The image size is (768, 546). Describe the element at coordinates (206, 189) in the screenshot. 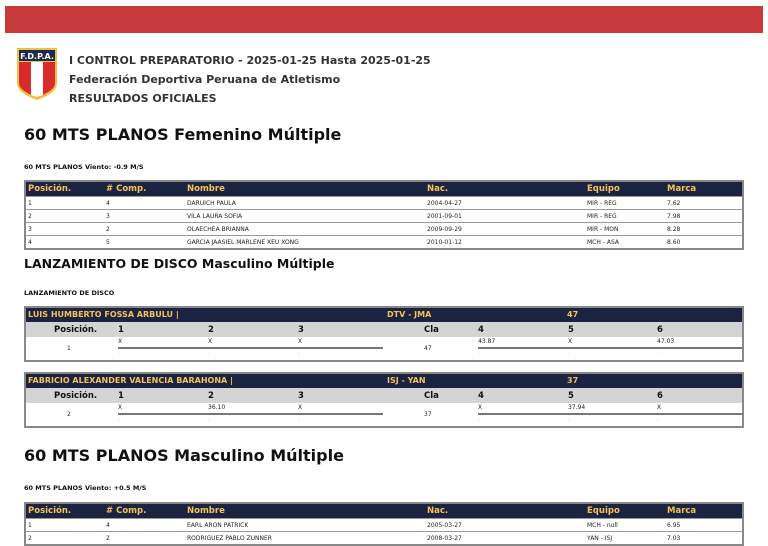

I see `column-header: Nombre` at that location.